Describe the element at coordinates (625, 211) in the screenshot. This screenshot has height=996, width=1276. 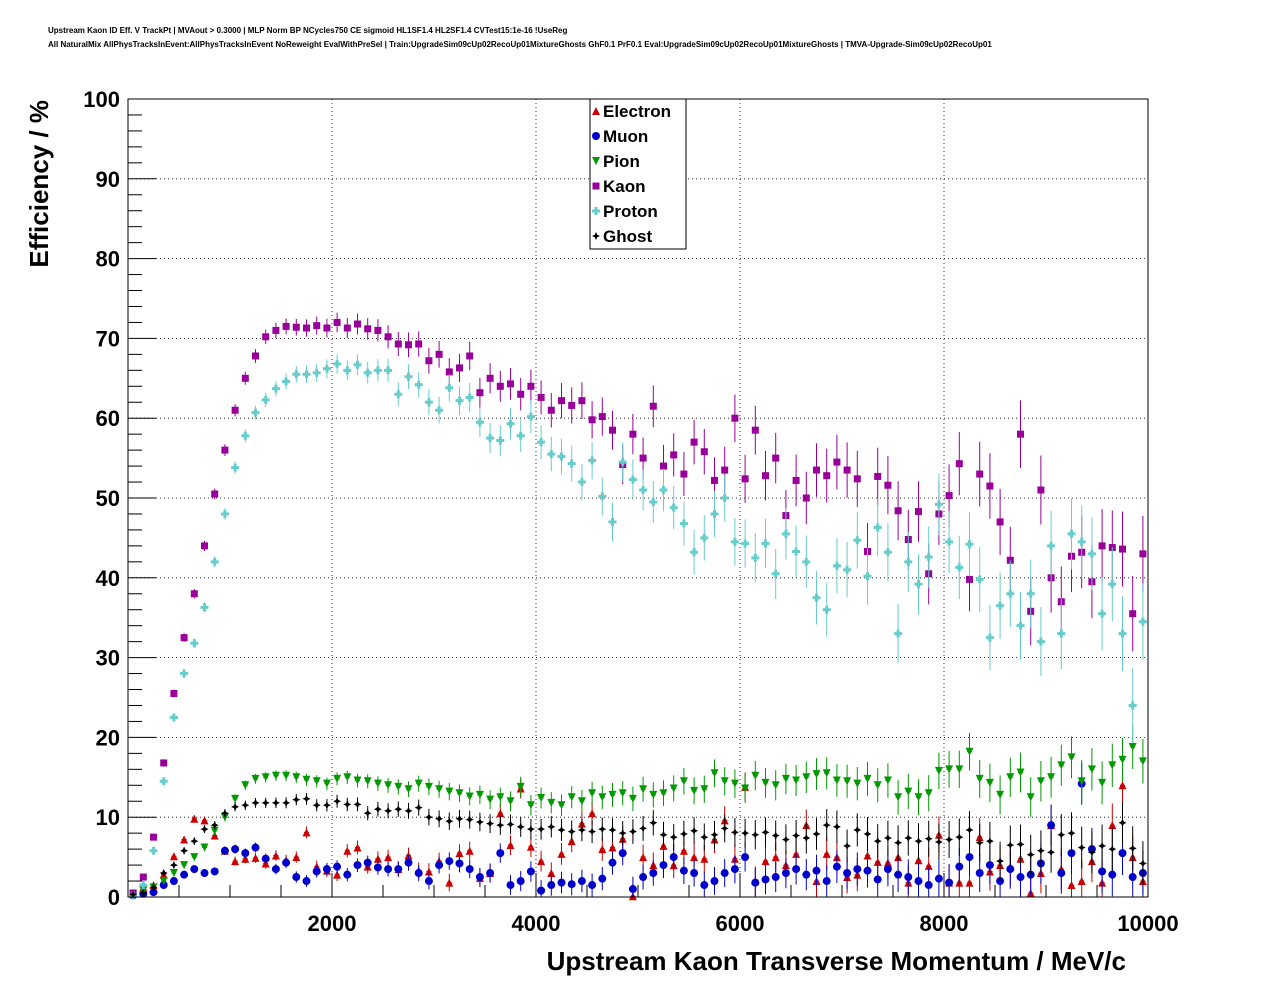
I see `legend-entry-proton: Proton` at that location.